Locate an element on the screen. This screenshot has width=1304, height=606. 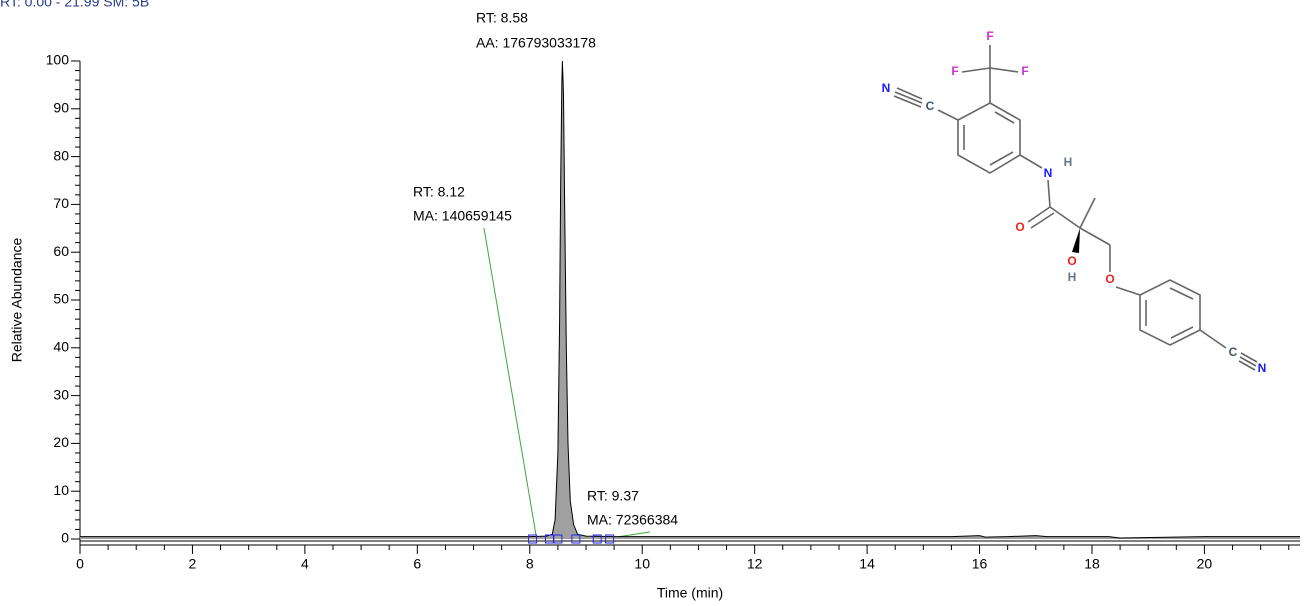
x-tick-label: 12 is located at coordinates (755, 564).